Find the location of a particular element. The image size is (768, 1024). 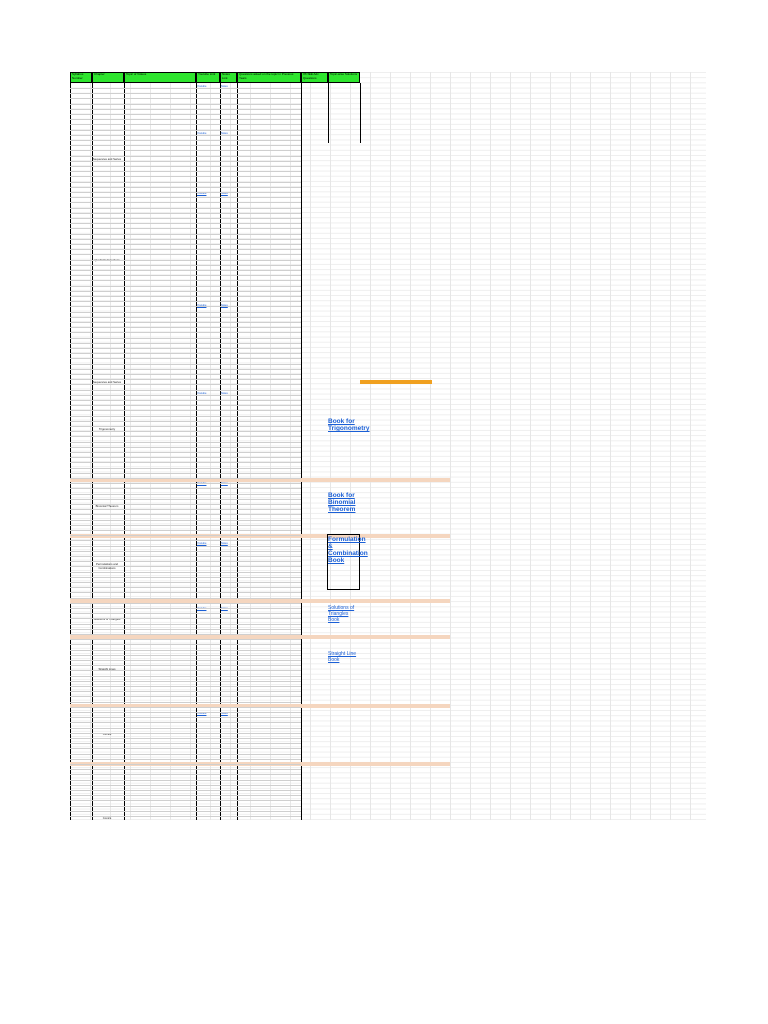

header-notes: Notes Link is located at coordinates (228, 77).